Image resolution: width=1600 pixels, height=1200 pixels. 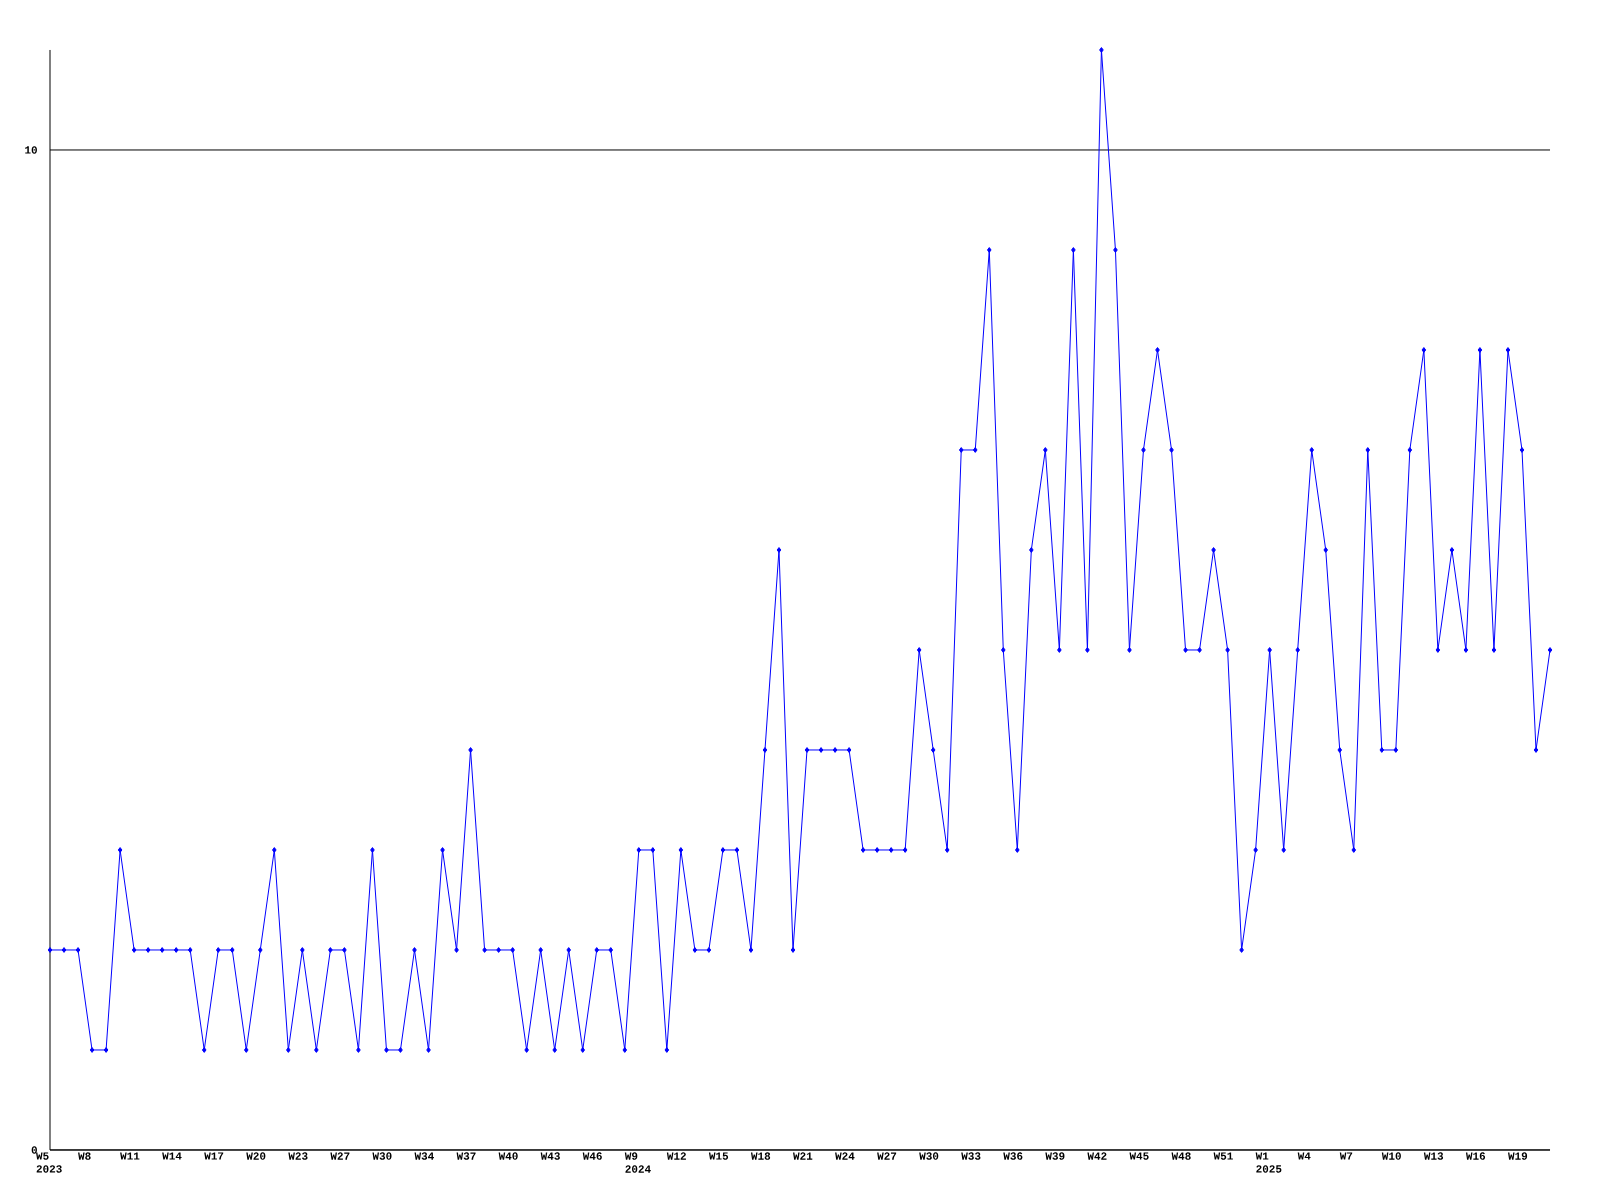 I want to click on x-tick-label: W19, so click(x=1517, y=1156).